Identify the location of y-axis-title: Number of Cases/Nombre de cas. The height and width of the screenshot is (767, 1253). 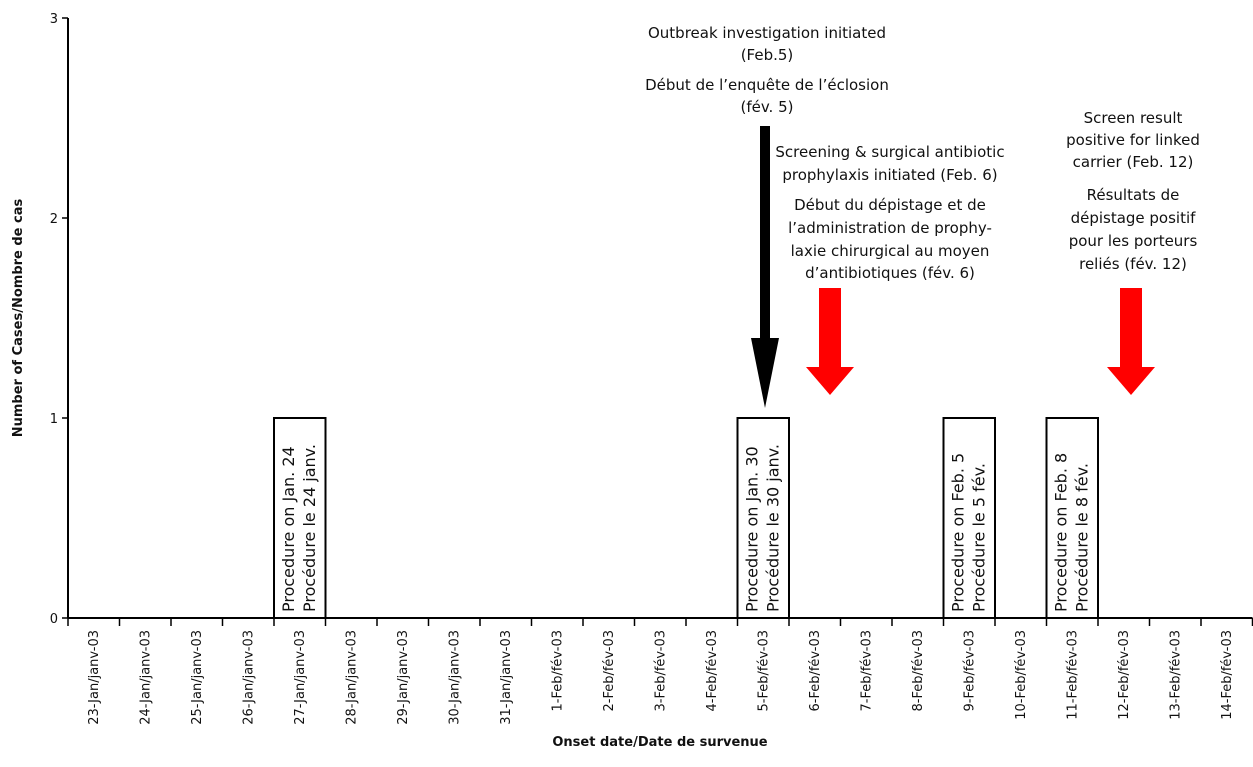
(18, 318).